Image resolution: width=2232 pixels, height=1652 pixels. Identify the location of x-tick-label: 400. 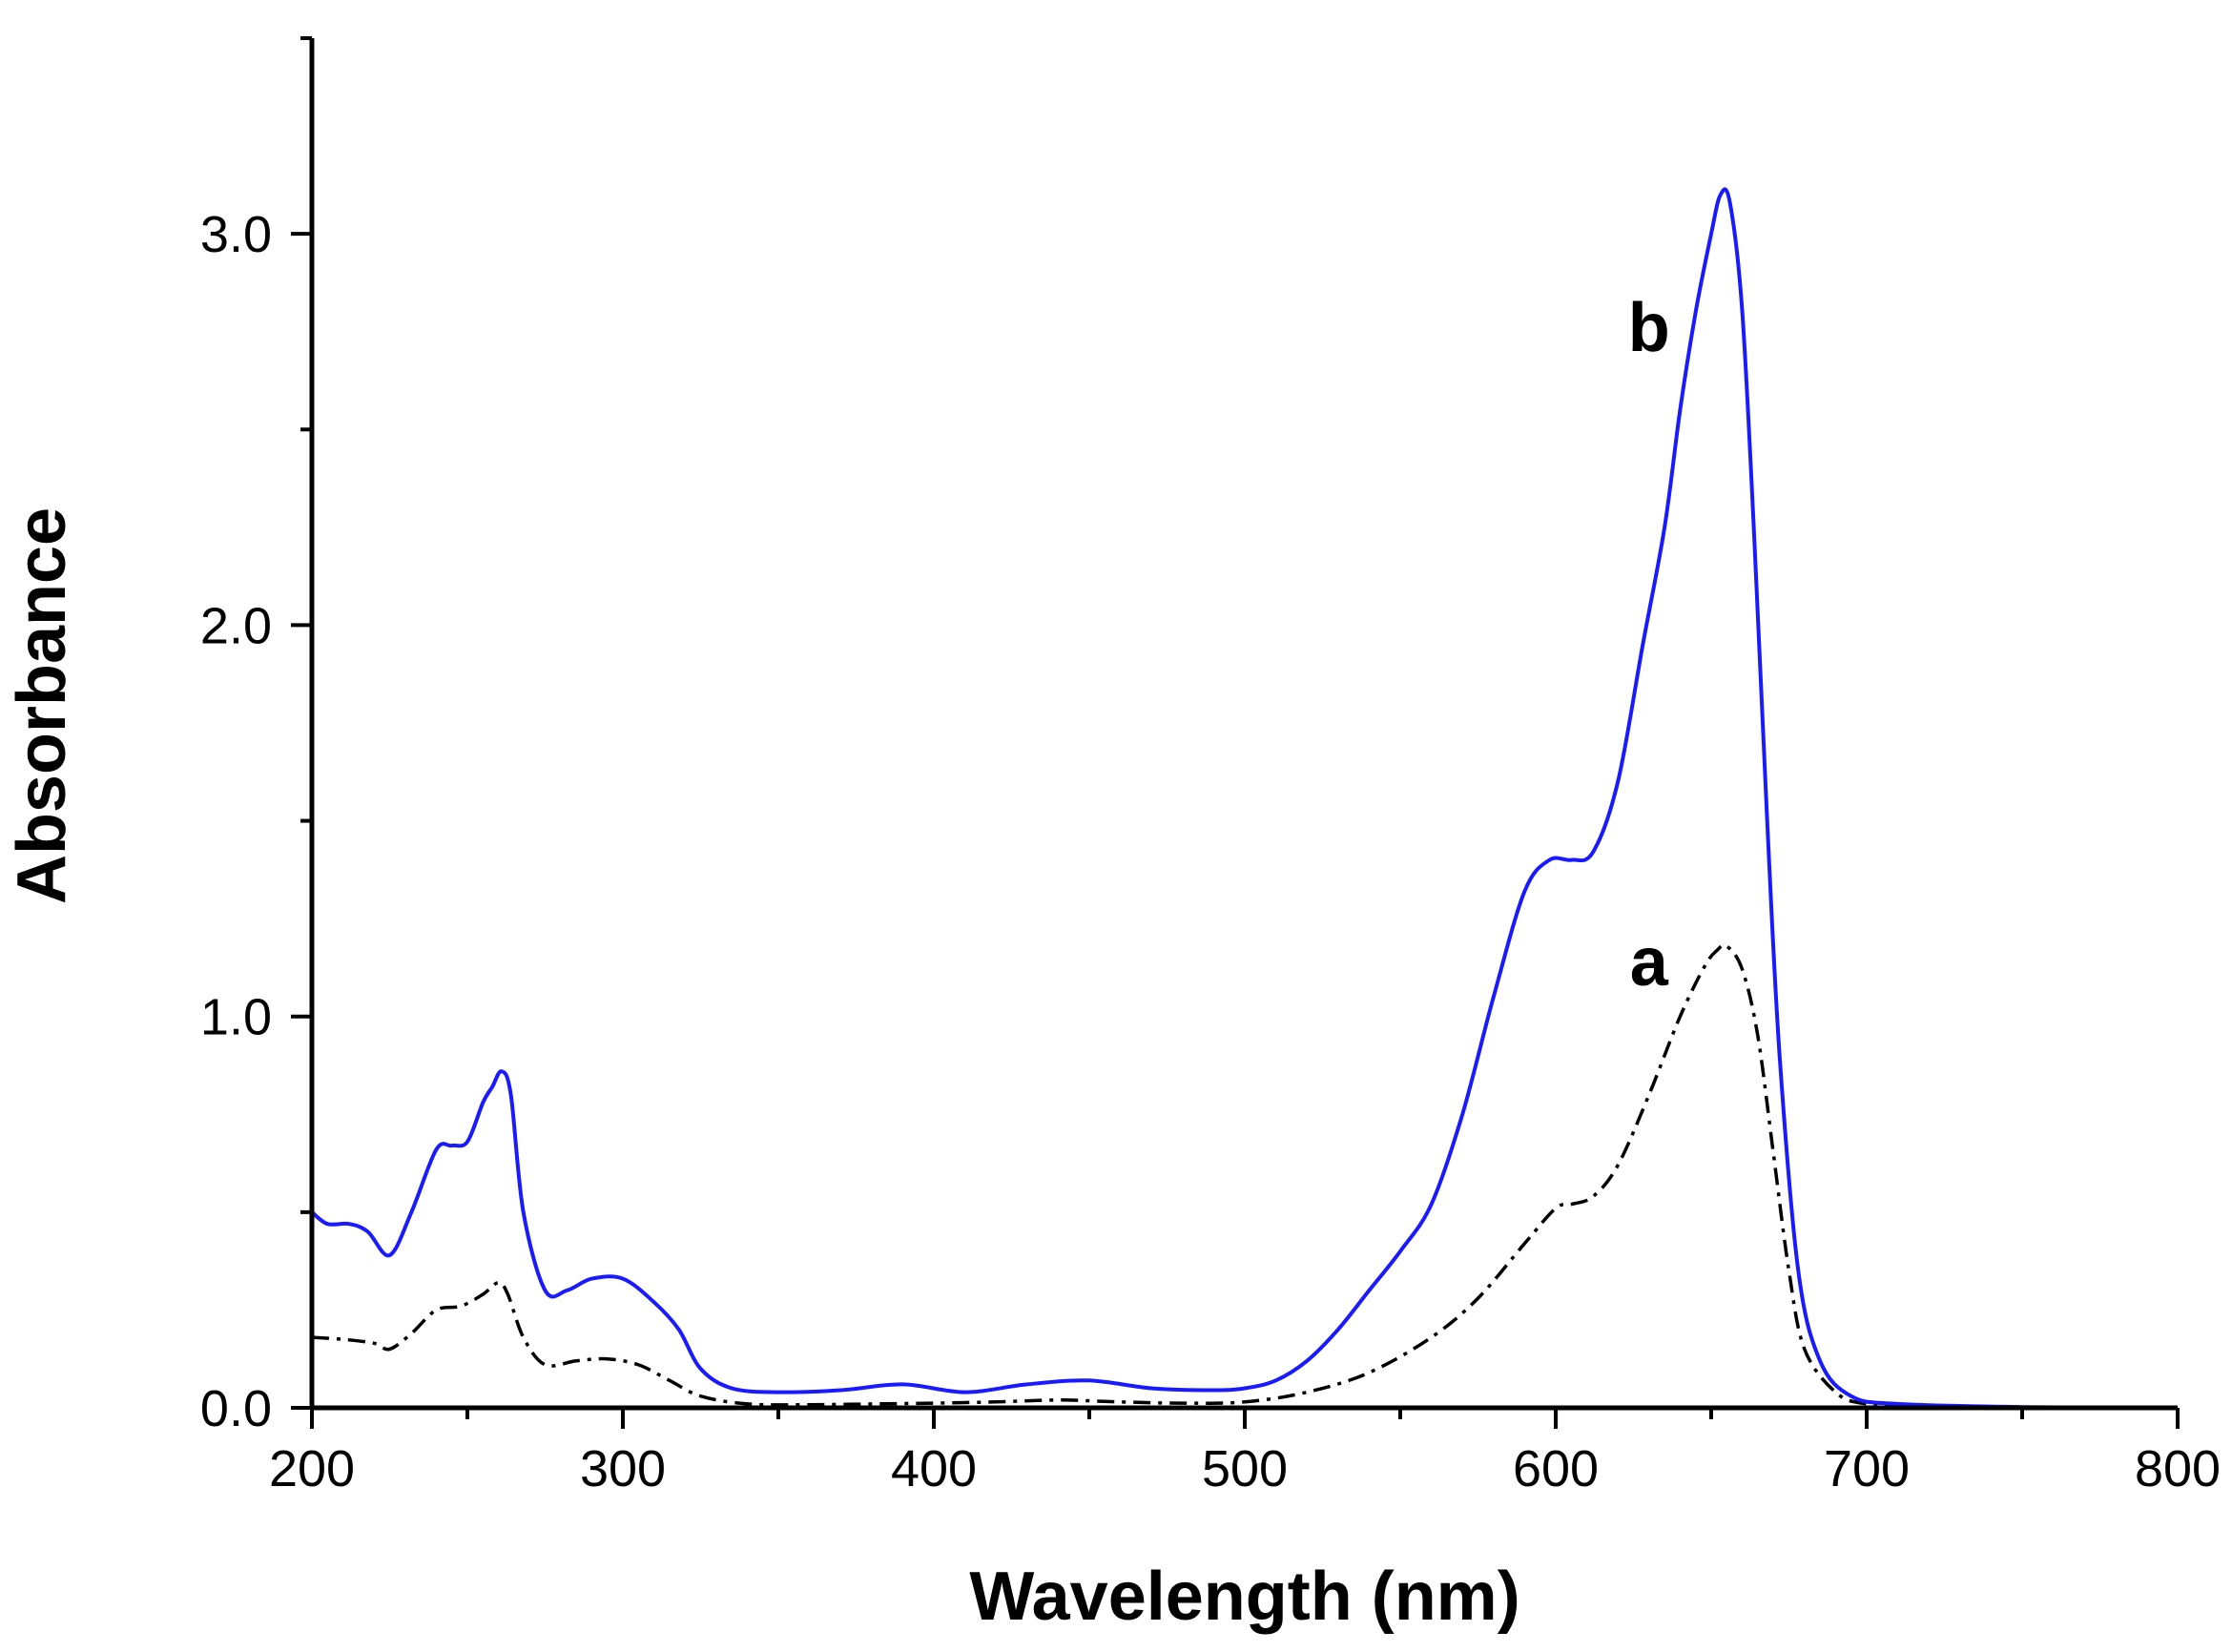
(934, 1468).